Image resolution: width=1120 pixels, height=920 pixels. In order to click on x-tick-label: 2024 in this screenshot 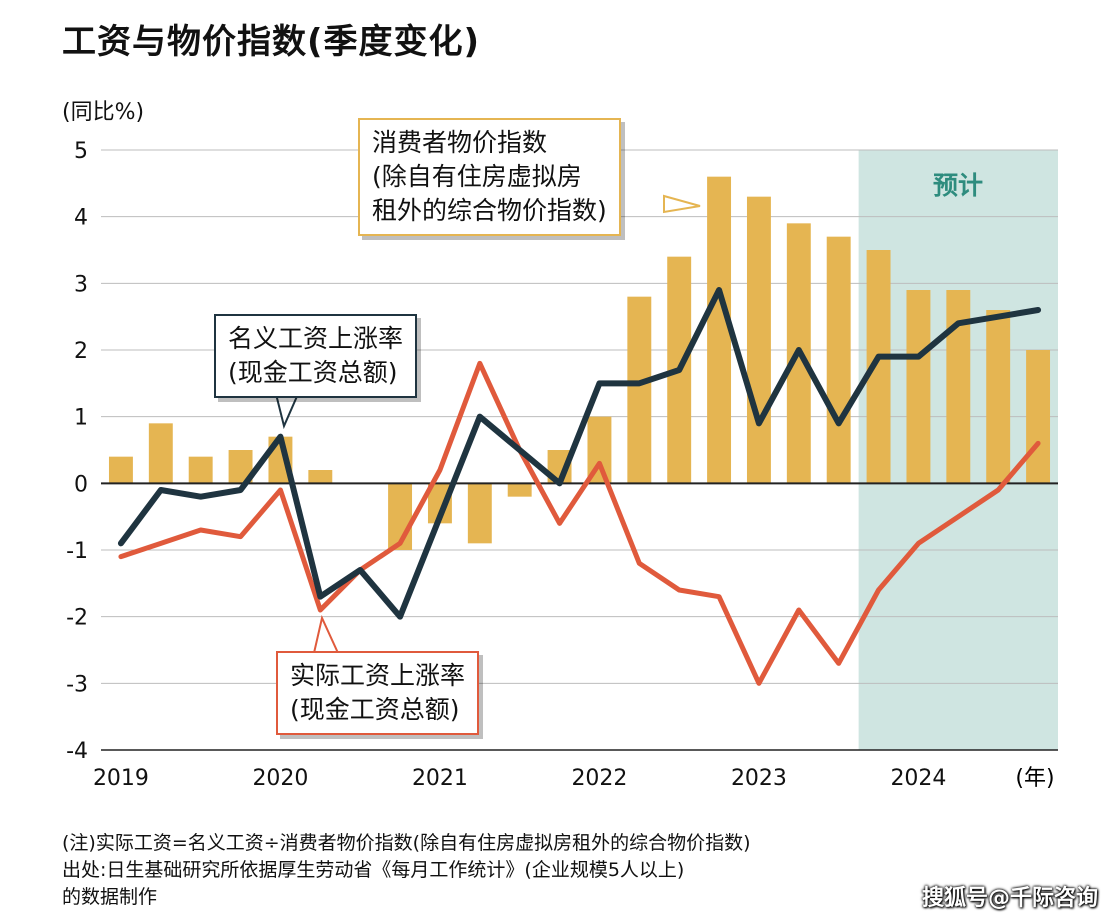, I will do `click(918, 778)`.